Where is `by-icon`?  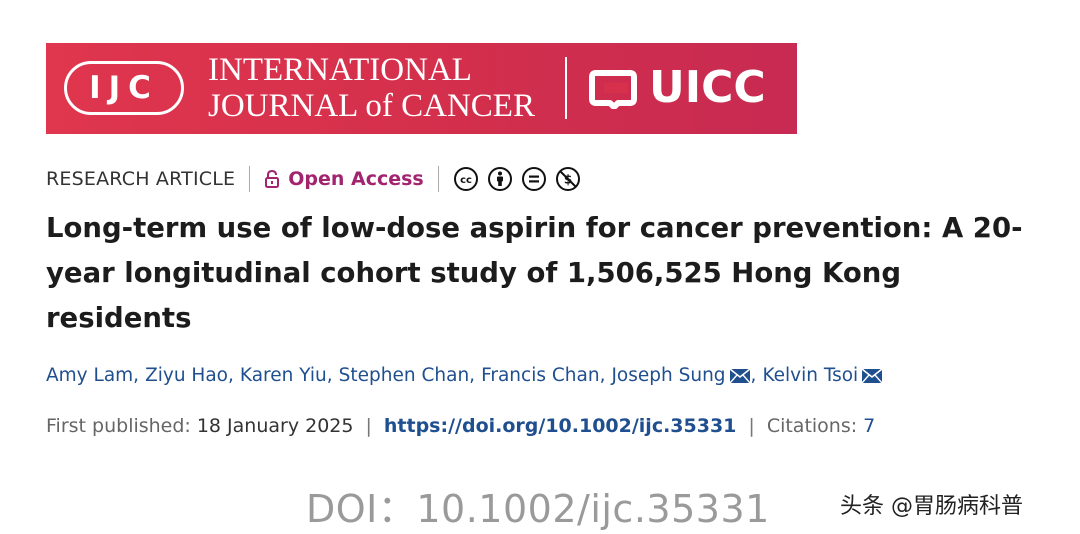
by-icon is located at coordinates (499, 179).